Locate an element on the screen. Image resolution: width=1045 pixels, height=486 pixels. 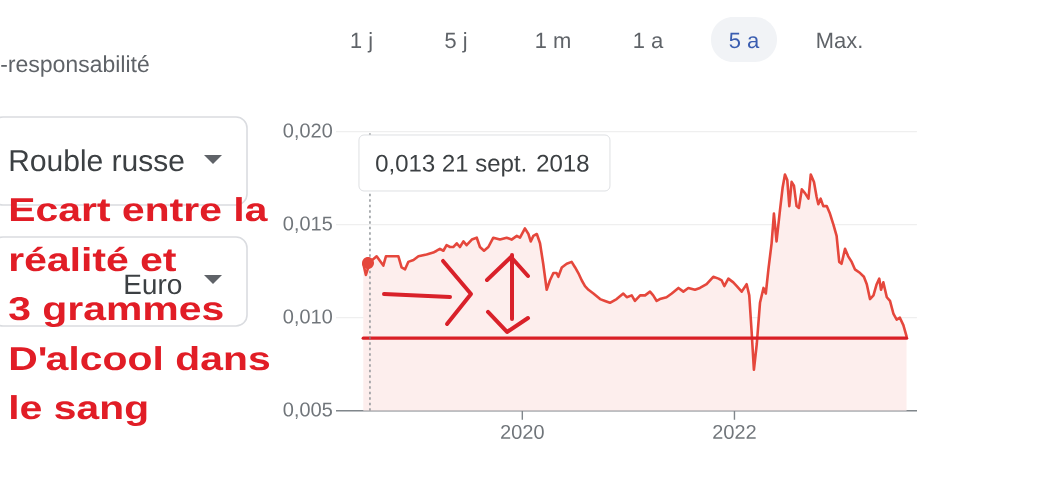
text: Max. is located at coordinates (839, 40).